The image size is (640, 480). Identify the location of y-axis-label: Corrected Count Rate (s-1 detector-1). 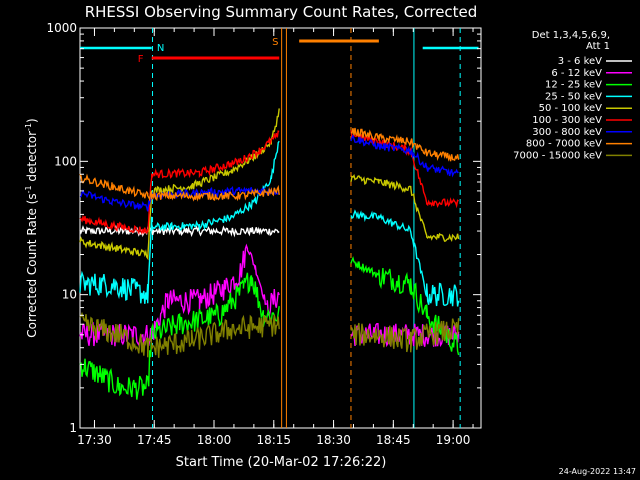
(31, 227).